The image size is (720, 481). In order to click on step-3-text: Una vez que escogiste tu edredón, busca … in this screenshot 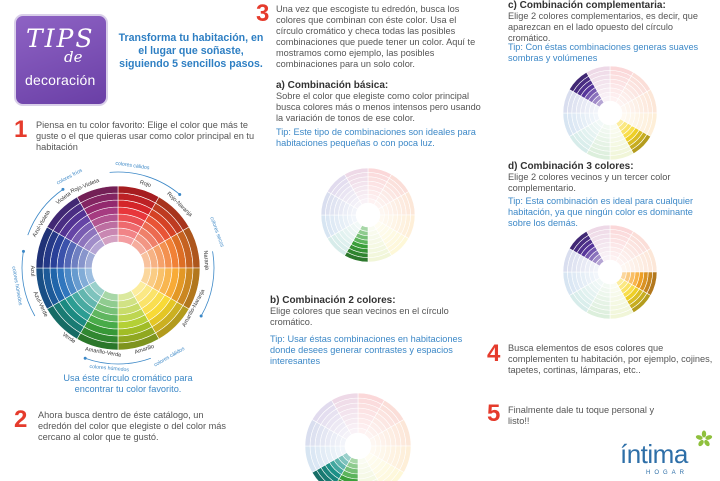, I will do `click(376, 36)`.